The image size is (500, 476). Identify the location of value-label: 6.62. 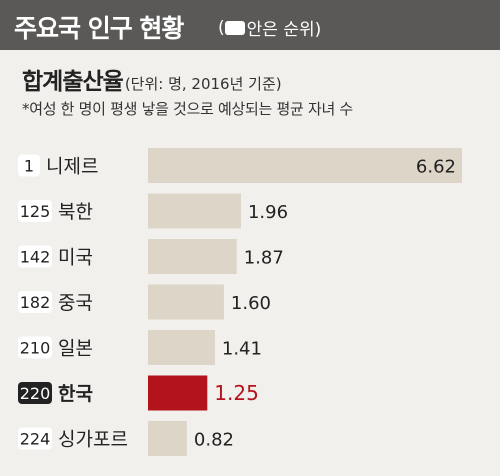
(436, 167).